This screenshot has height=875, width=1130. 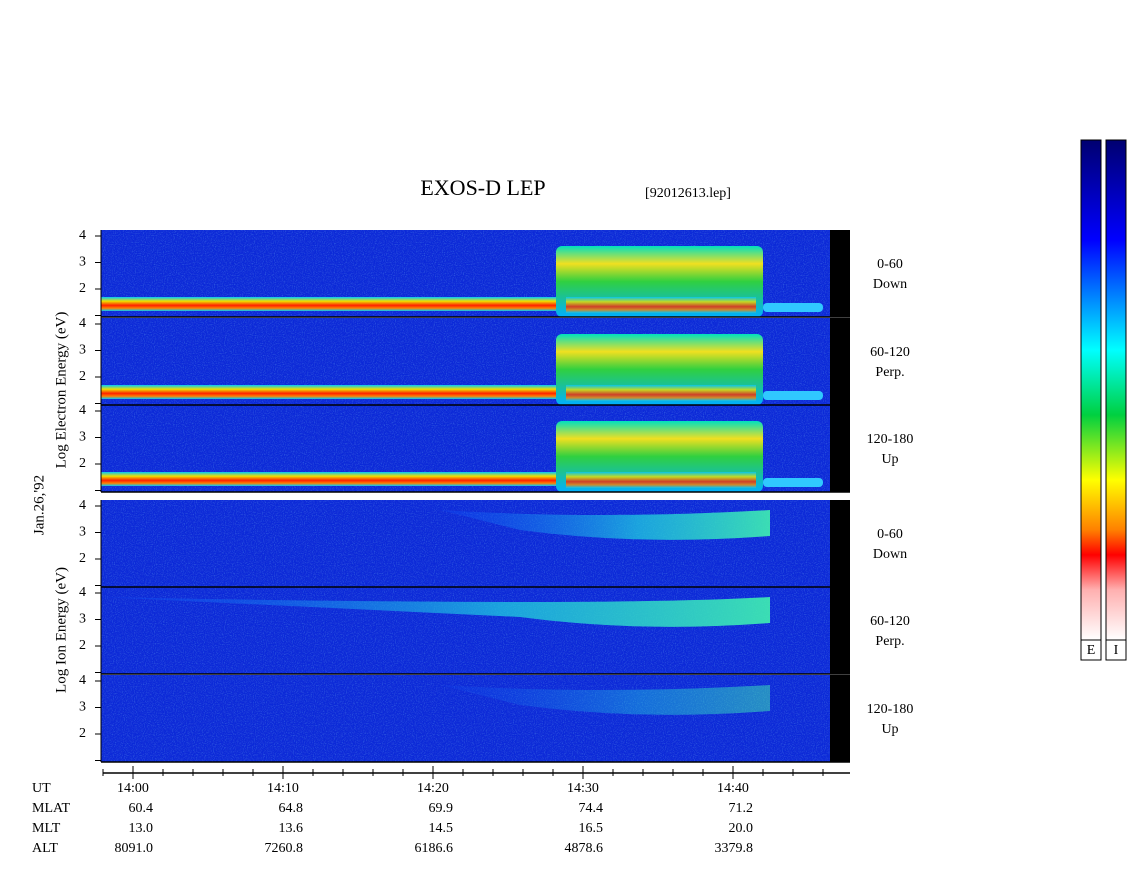 I want to click on orbit-value: 8091.0, so click(x=134, y=848).